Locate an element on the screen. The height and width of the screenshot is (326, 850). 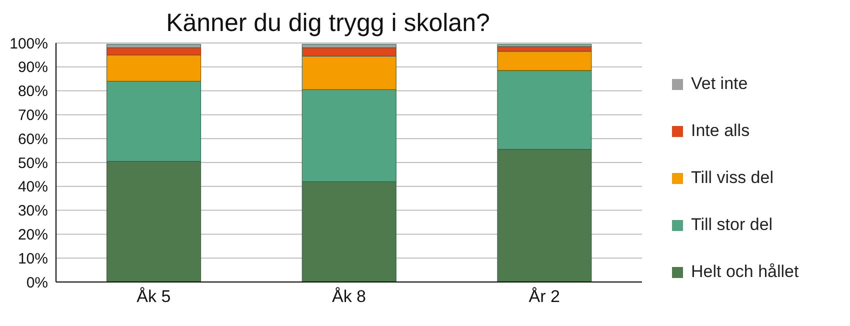
legend-label: Vet inte is located at coordinates (719, 84).